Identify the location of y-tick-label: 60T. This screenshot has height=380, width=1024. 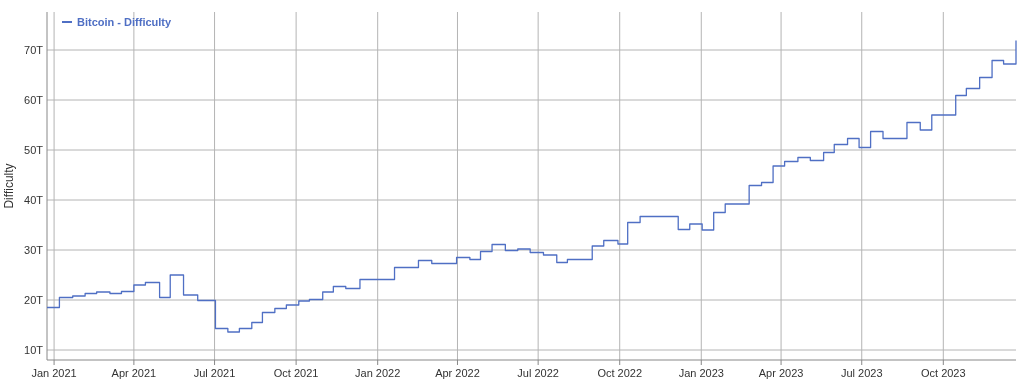
(34, 100).